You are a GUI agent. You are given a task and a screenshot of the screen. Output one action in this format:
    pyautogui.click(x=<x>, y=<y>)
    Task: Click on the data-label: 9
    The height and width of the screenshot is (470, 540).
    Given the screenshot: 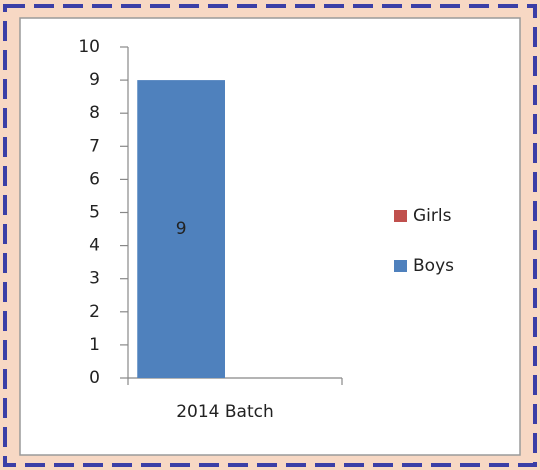 What is the action you would take?
    pyautogui.click(x=181, y=229)
    